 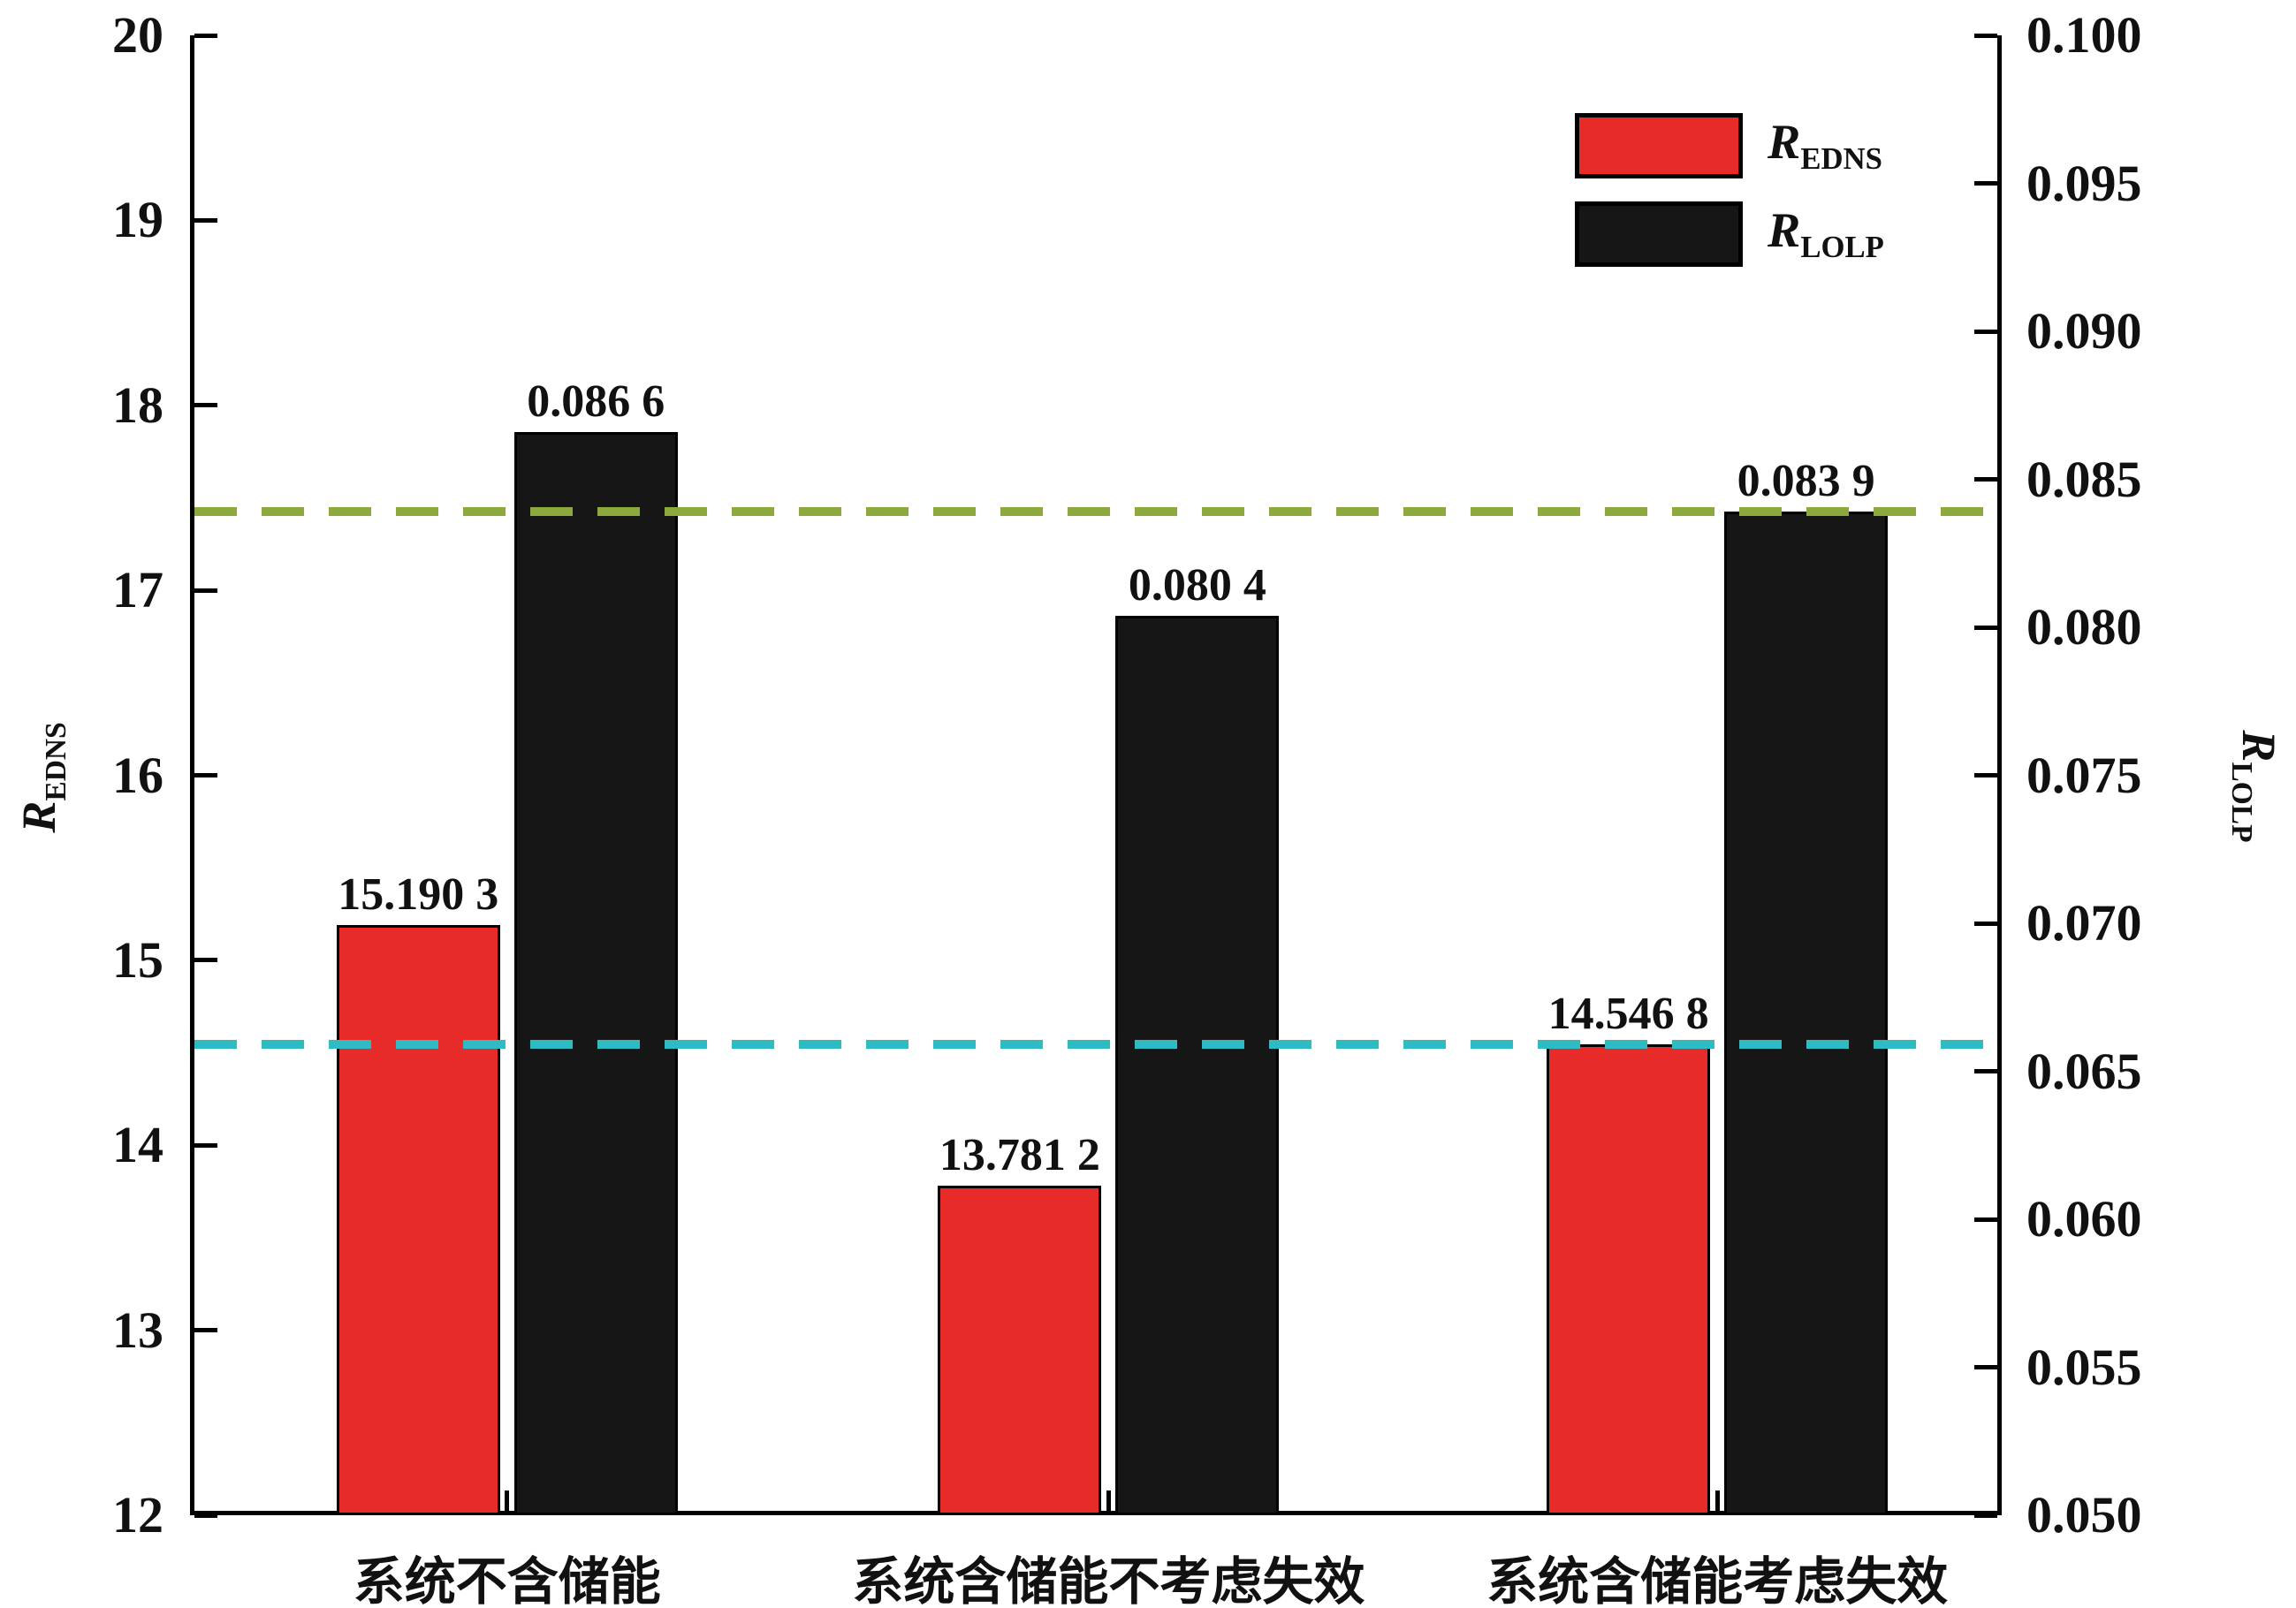 I want to click on left-axis-tick-label: 12, so click(x=138, y=1515).